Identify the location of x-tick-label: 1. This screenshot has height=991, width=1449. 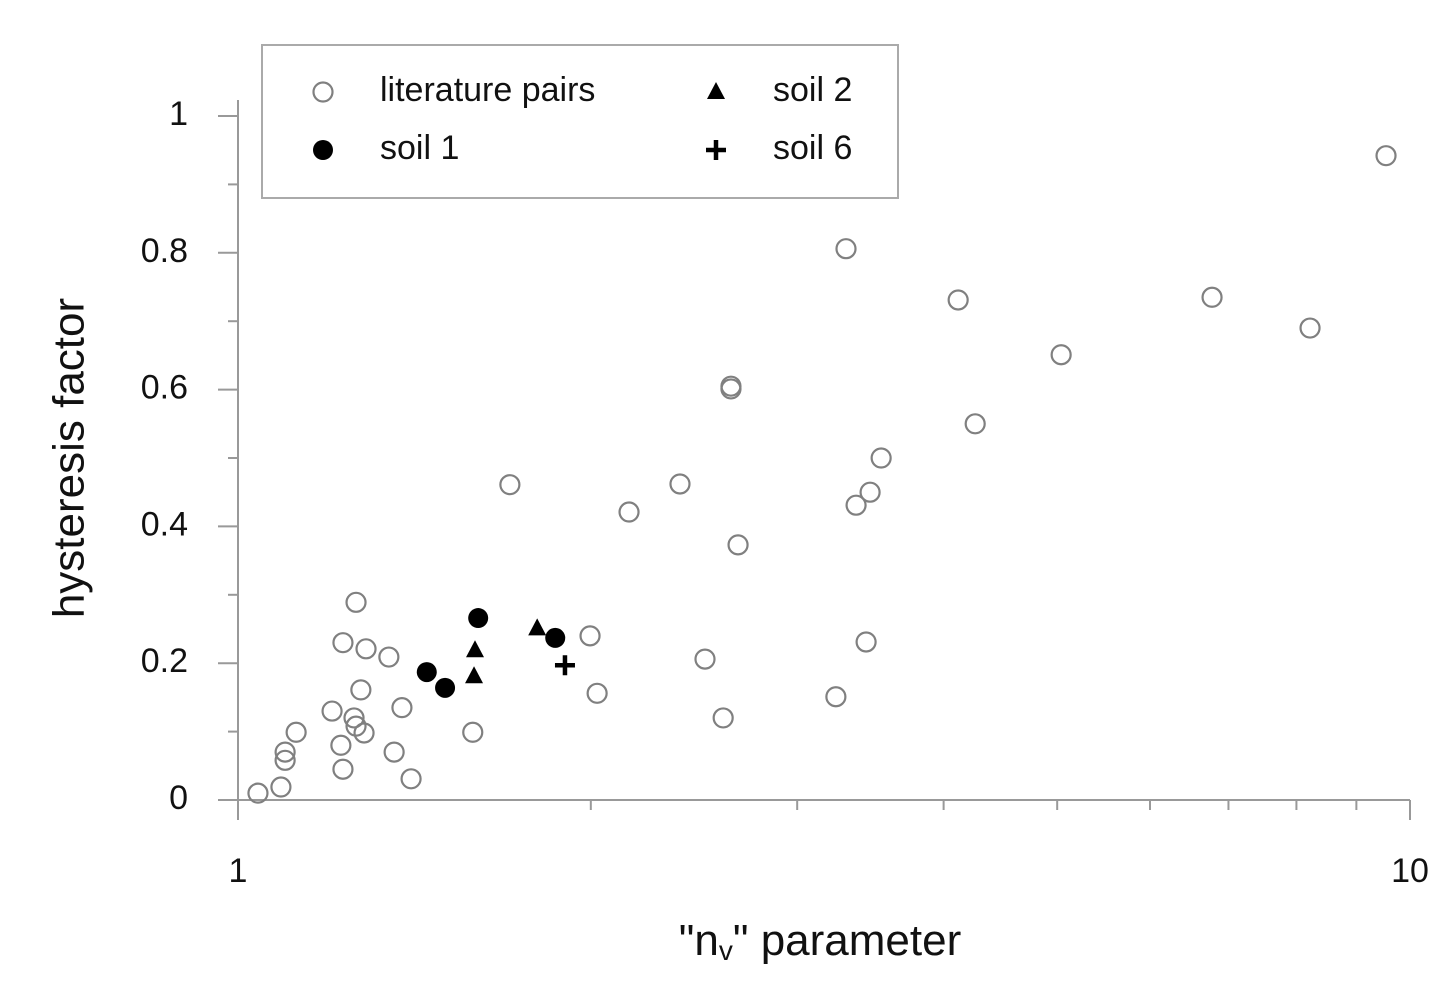
(238, 871).